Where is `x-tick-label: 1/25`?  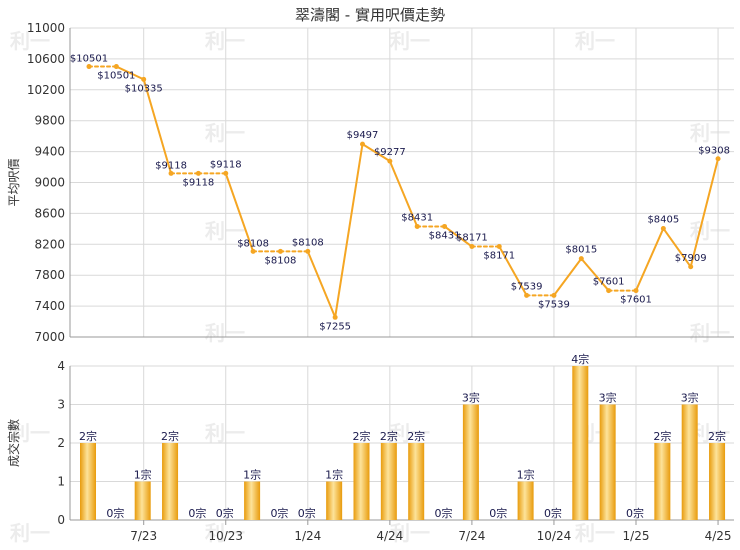 x-tick-label: 1/25 is located at coordinates (636, 536).